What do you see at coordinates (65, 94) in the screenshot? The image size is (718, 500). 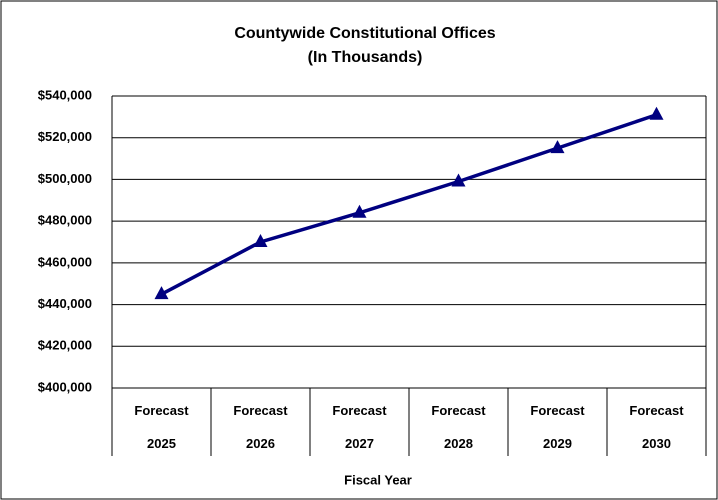 I see `y-tick-label: $540,000` at bounding box center [65, 94].